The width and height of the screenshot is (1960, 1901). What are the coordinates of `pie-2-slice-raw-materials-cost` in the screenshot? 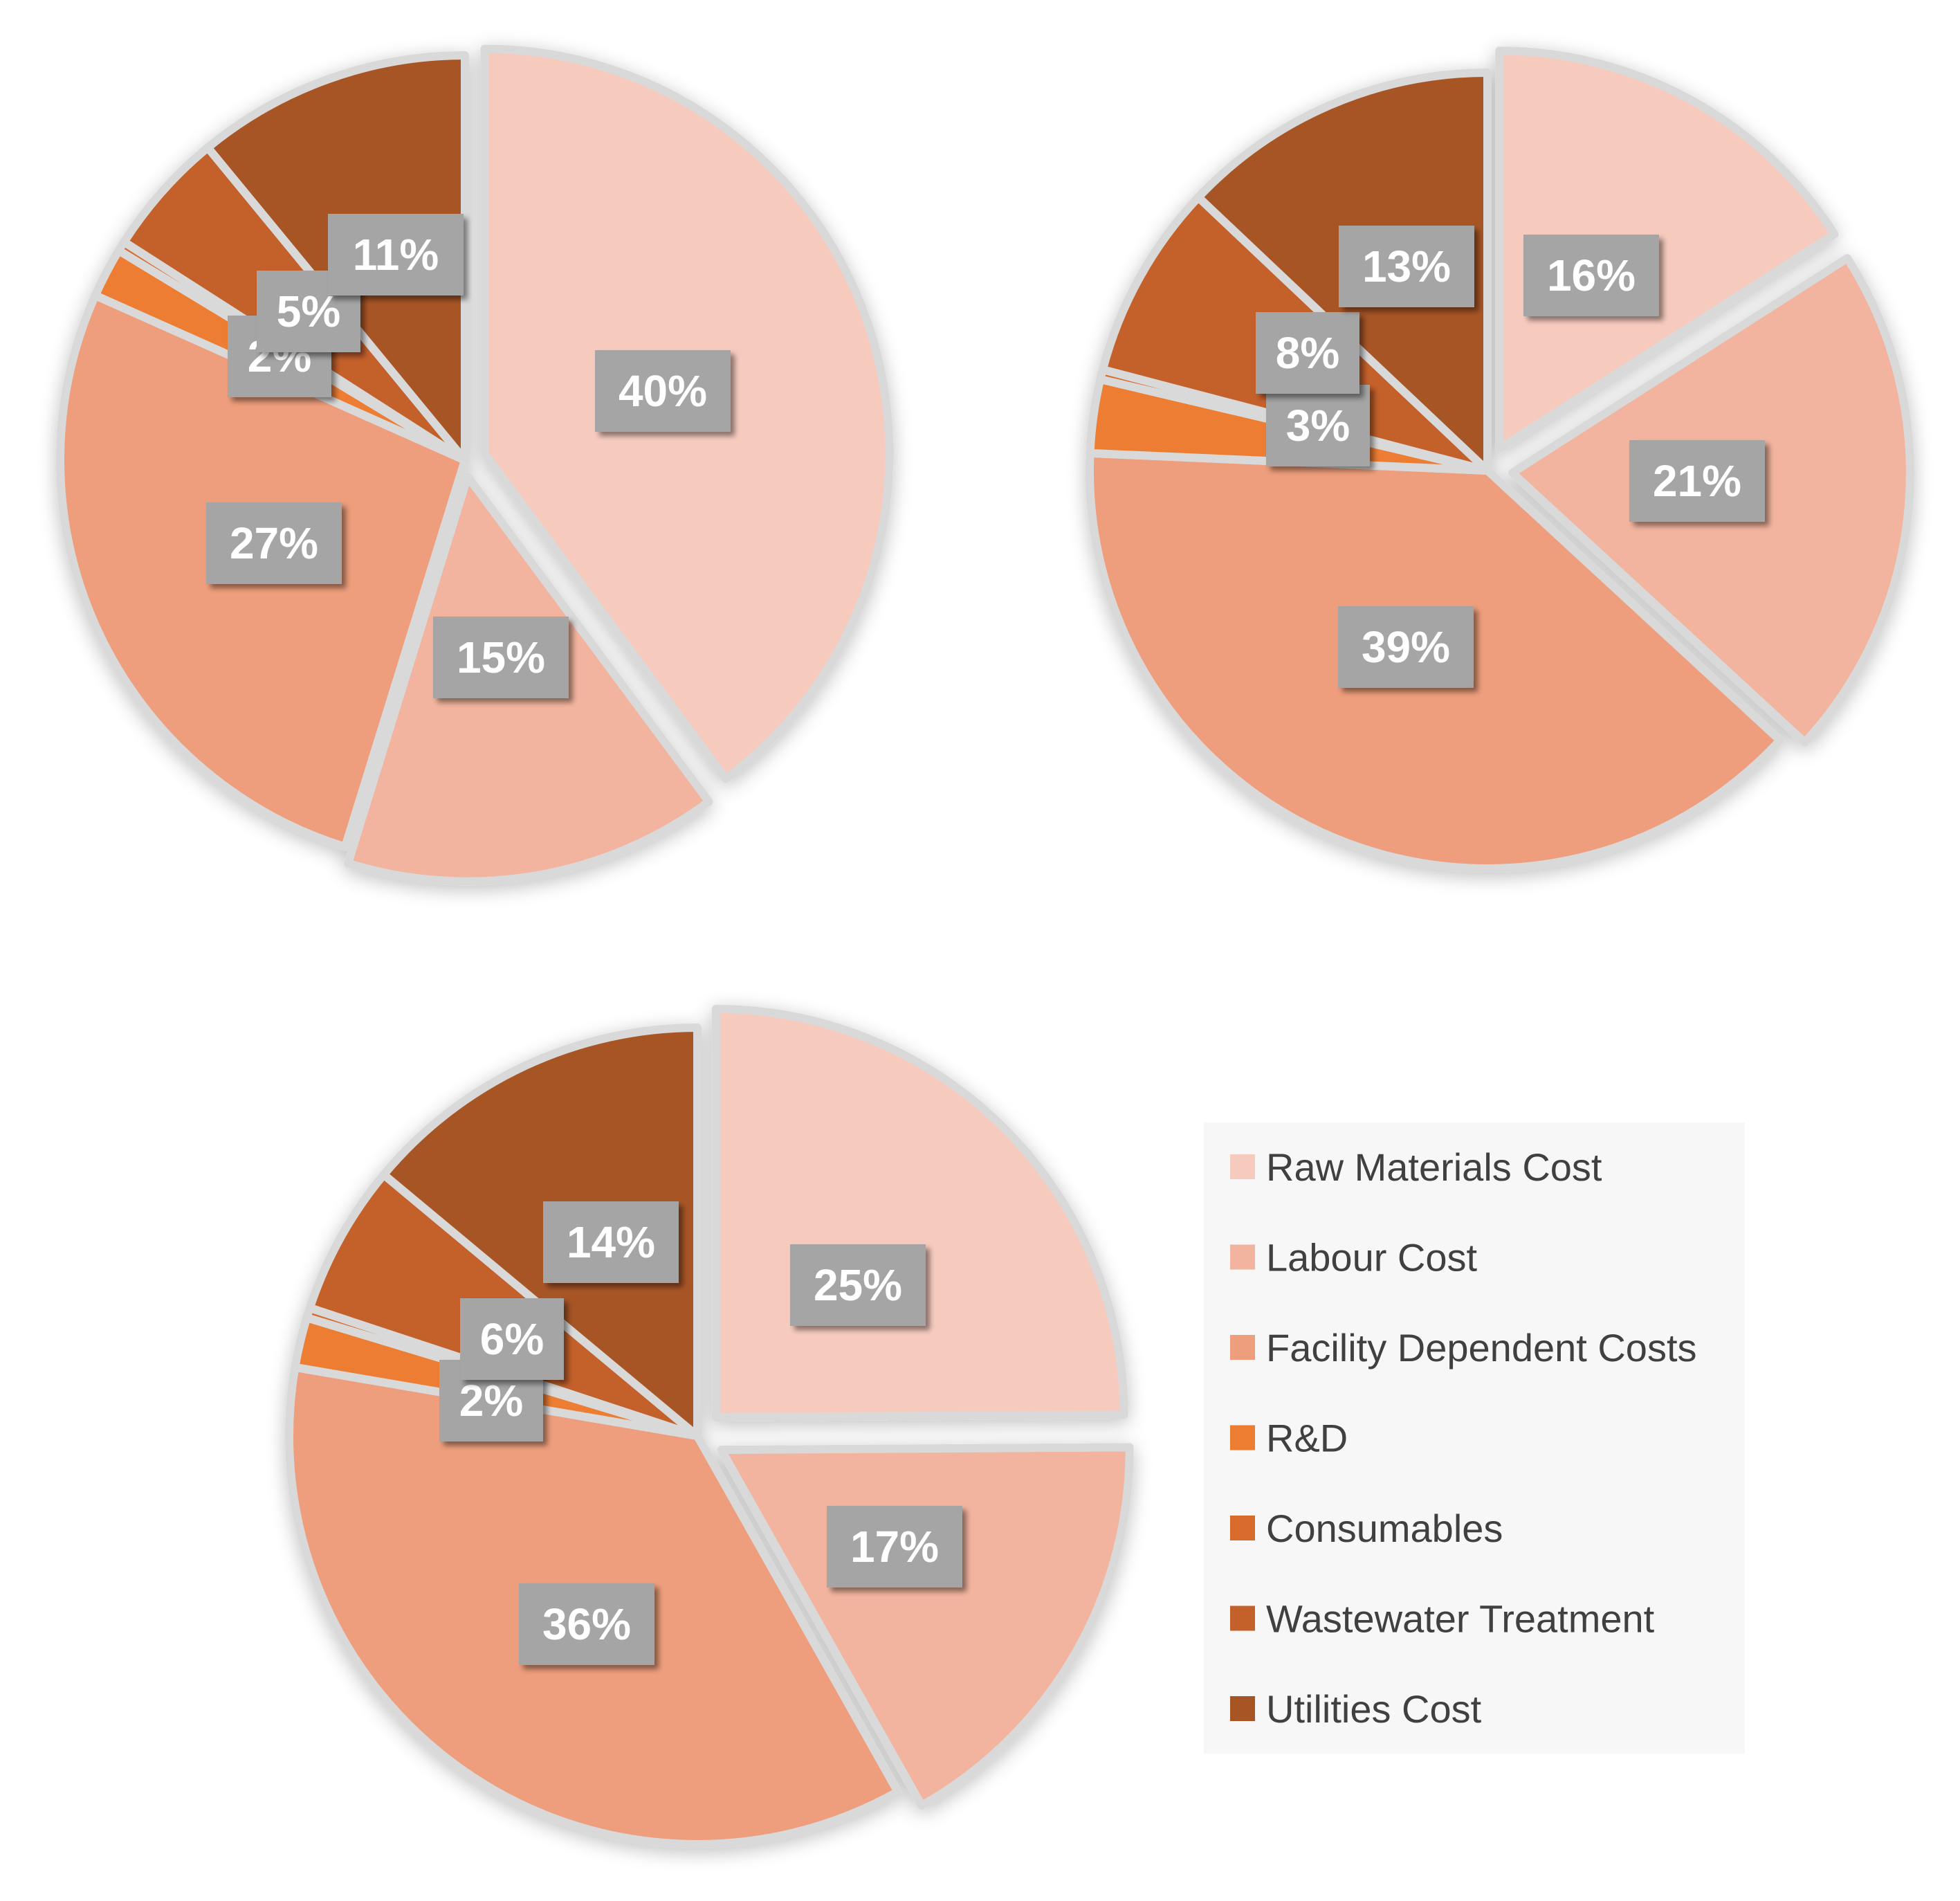 It's located at (1667, 250).